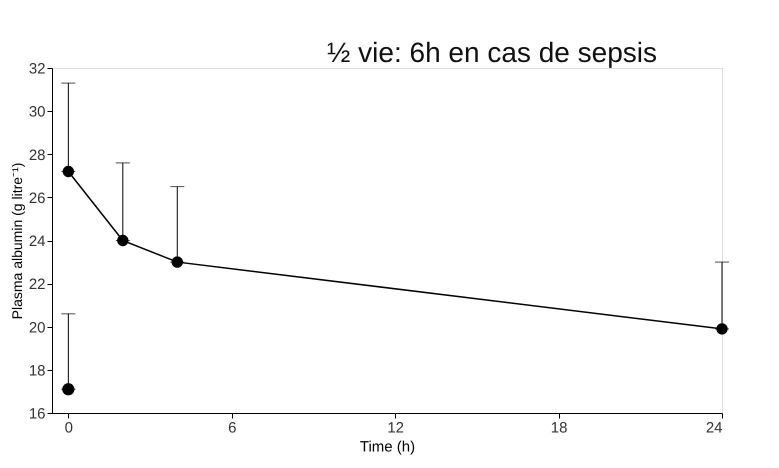 The image size is (779, 468). What do you see at coordinates (714, 428) in the screenshot?
I see `x-tick-label: 24` at bounding box center [714, 428].